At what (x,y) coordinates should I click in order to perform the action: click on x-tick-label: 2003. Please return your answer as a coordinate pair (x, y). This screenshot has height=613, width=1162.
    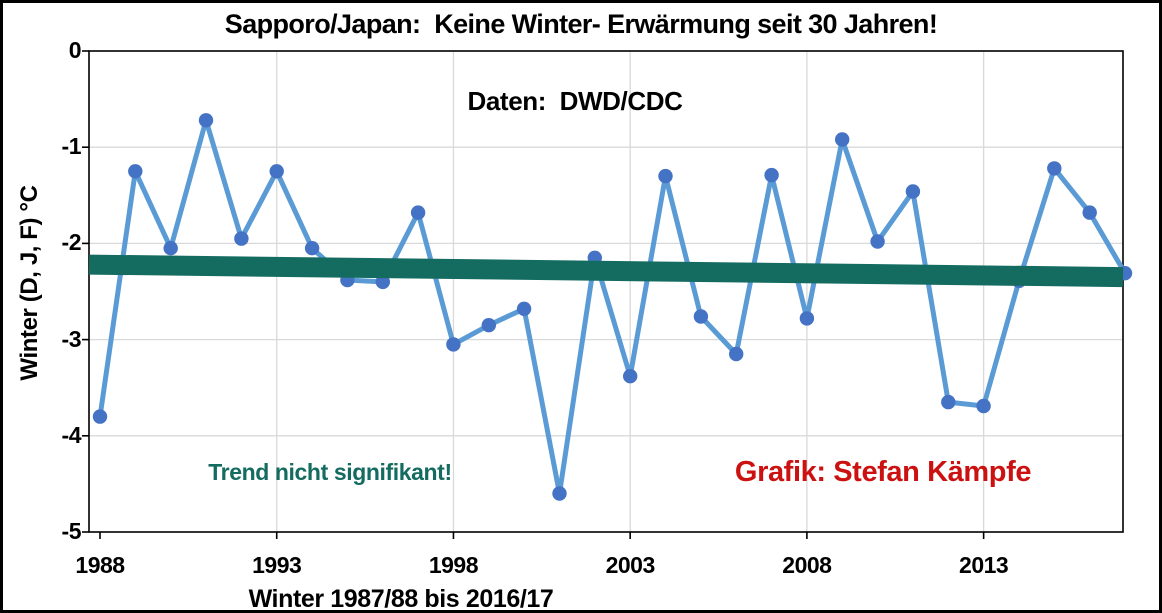
    Looking at the image, I should click on (630, 565).